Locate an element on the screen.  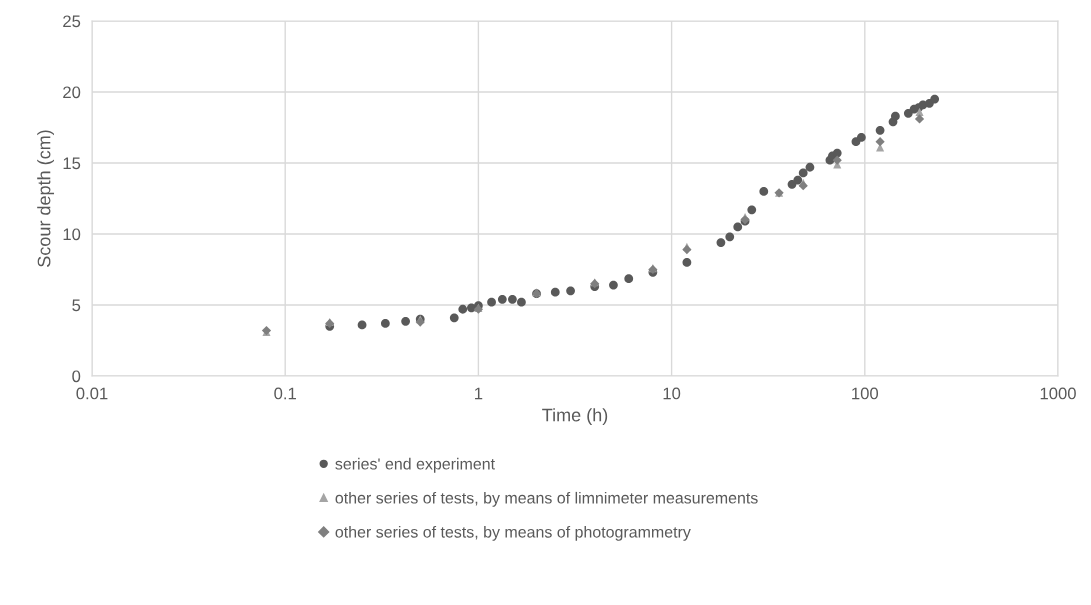
y-tick-label: 5 is located at coordinates (76, 305).